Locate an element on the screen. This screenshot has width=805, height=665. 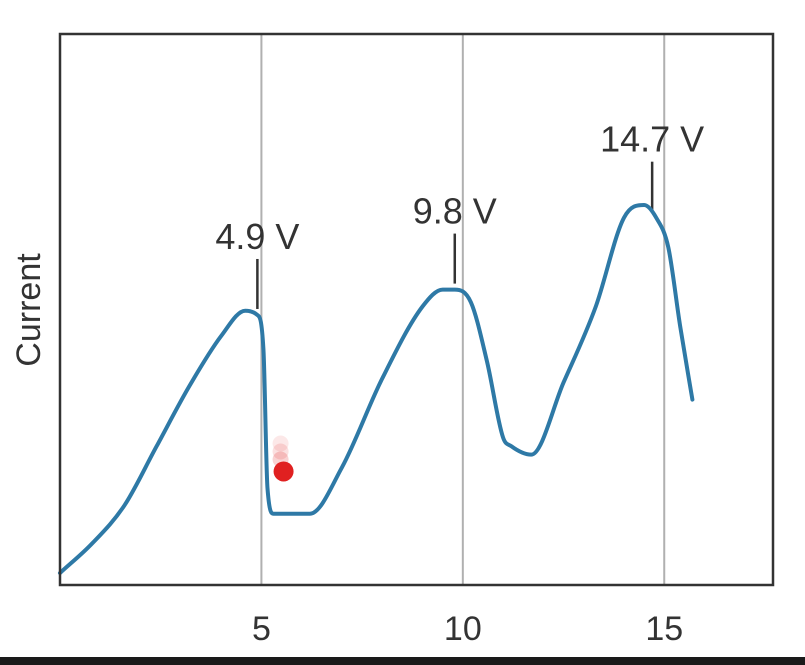
x-tick-label-10: 10 is located at coordinates (463, 629).